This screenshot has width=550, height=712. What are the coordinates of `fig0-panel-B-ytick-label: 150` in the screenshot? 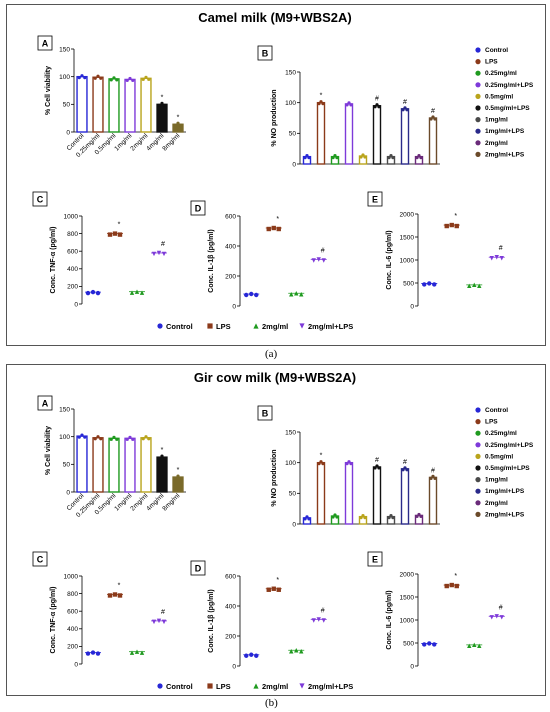 It's located at (290, 72).